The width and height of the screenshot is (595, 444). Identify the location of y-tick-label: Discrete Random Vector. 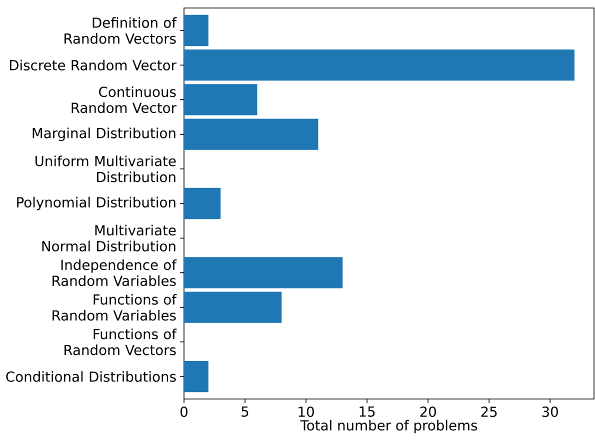
(93, 65).